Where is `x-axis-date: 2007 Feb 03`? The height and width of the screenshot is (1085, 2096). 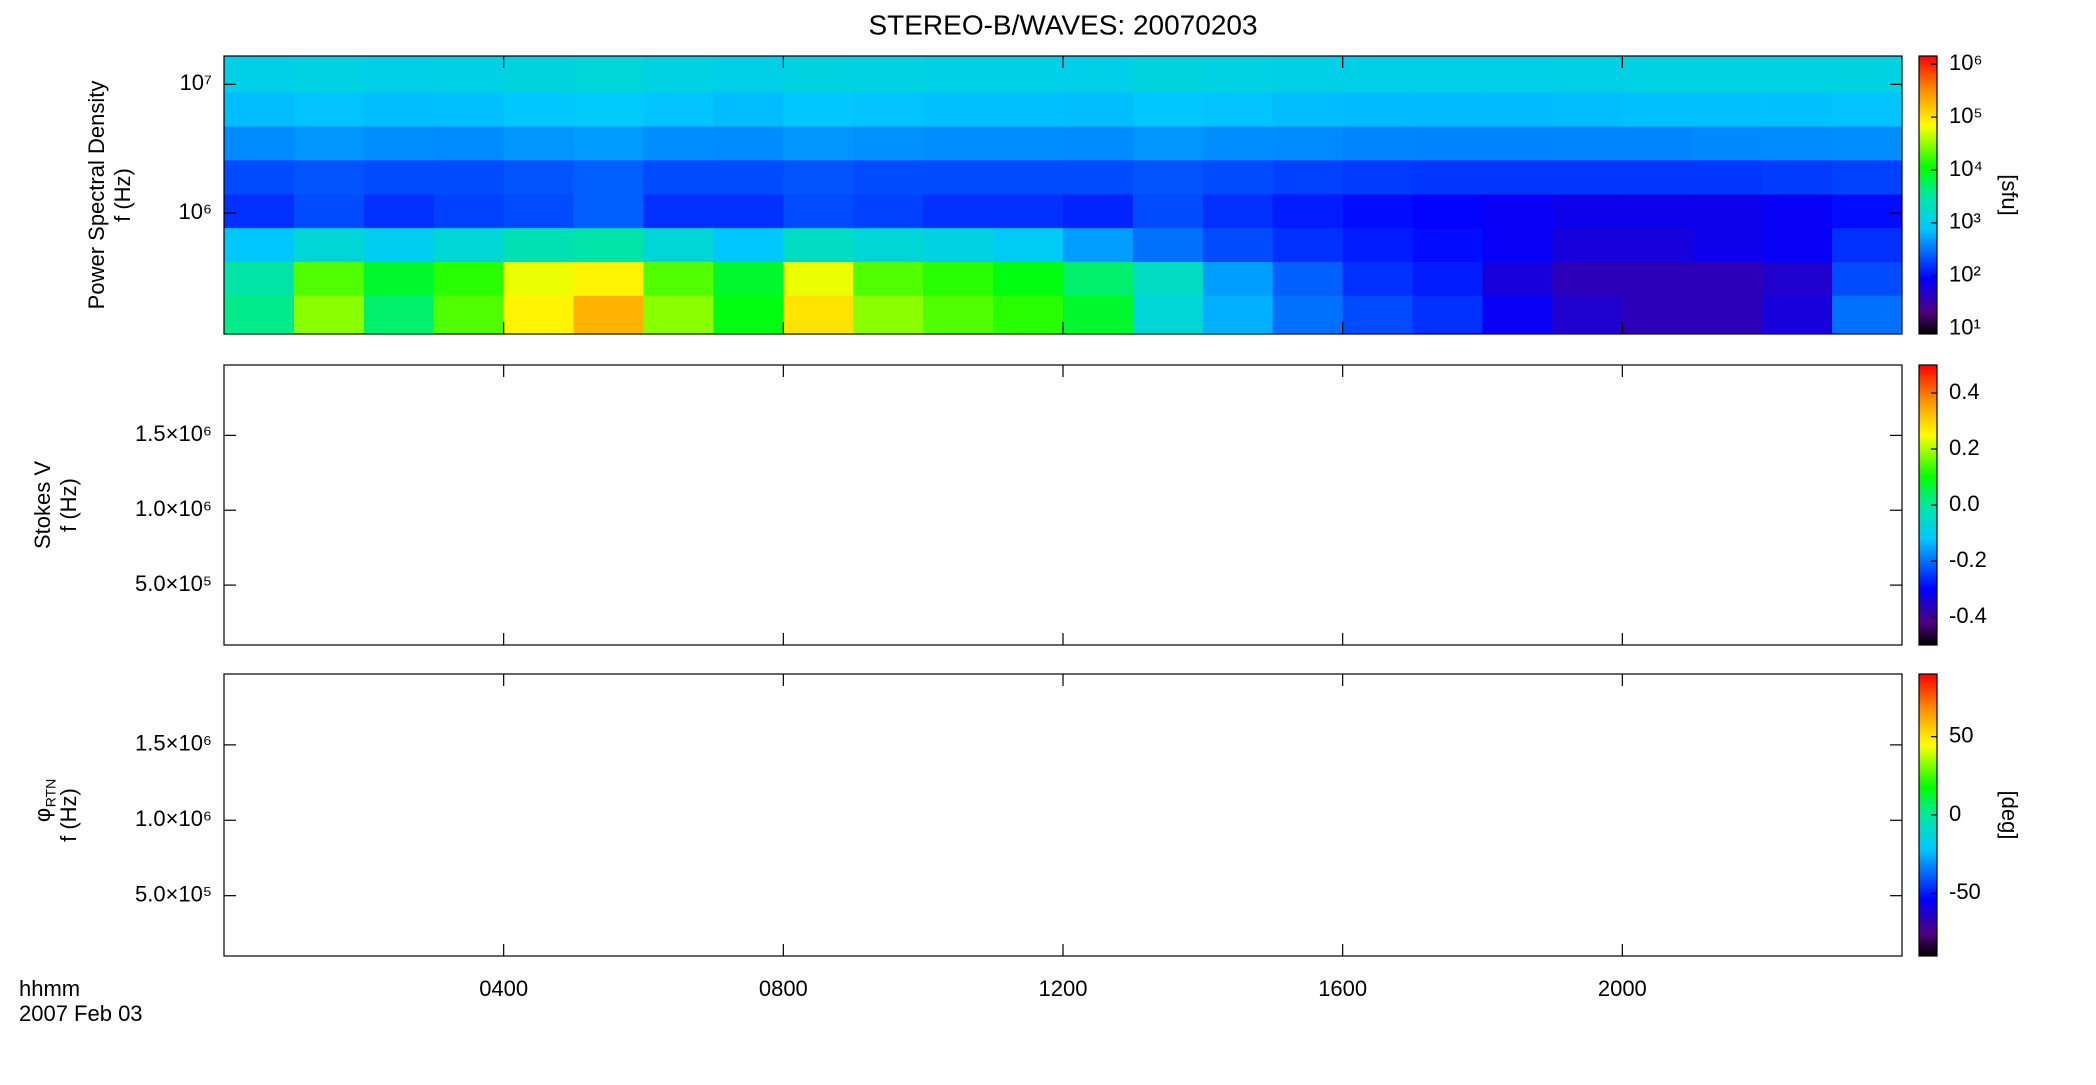
x-axis-date: 2007 Feb 03 is located at coordinates (81, 1013).